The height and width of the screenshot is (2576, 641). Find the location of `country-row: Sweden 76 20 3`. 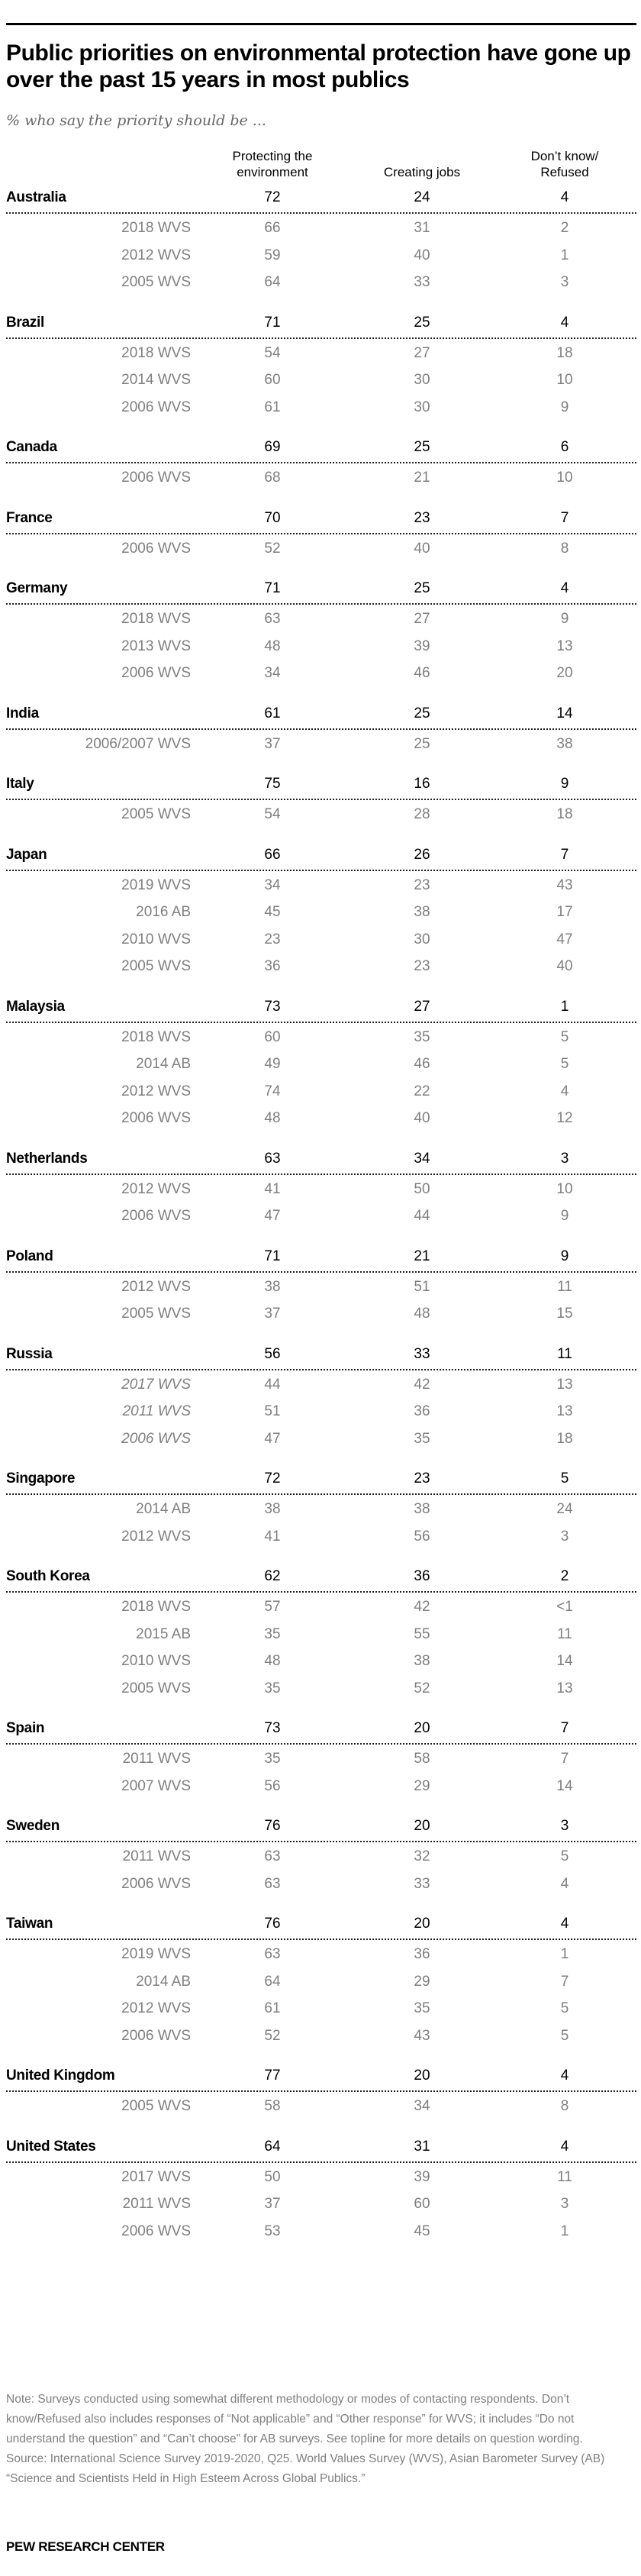

country-row: Sweden 76 20 3 is located at coordinates (320, 1830).